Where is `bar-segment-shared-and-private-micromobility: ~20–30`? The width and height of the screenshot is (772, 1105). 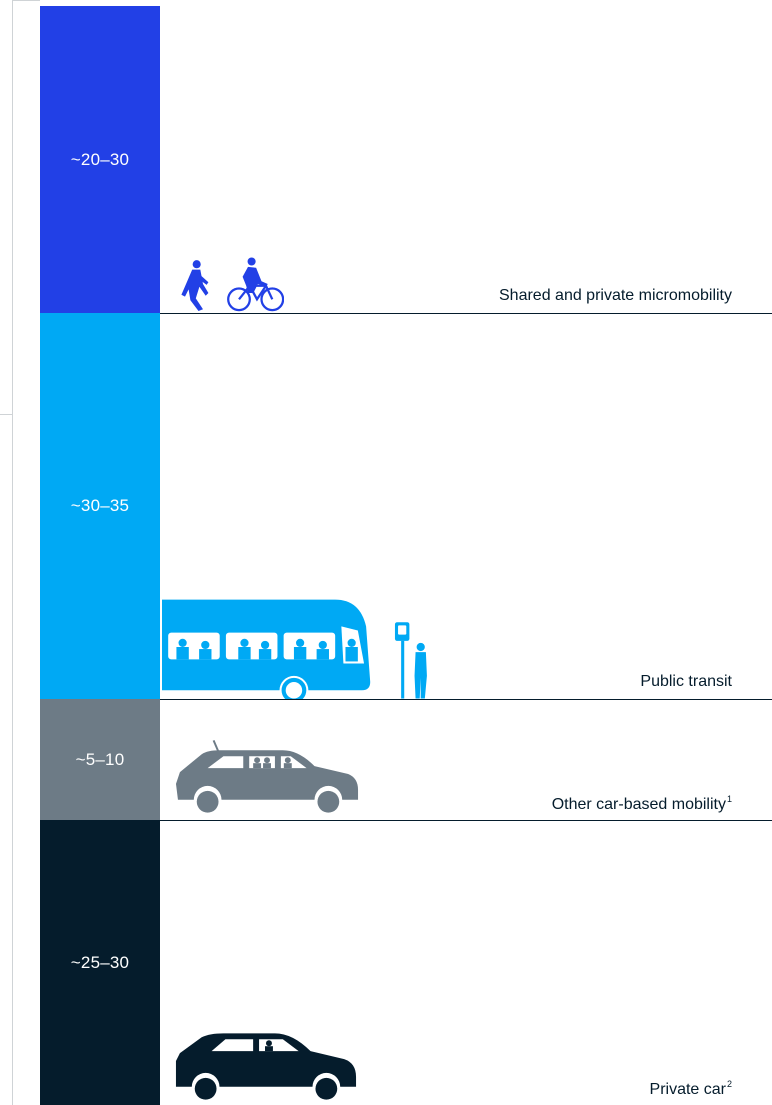
bar-segment-shared-and-private-micromobility: ~20–30 is located at coordinates (100, 159).